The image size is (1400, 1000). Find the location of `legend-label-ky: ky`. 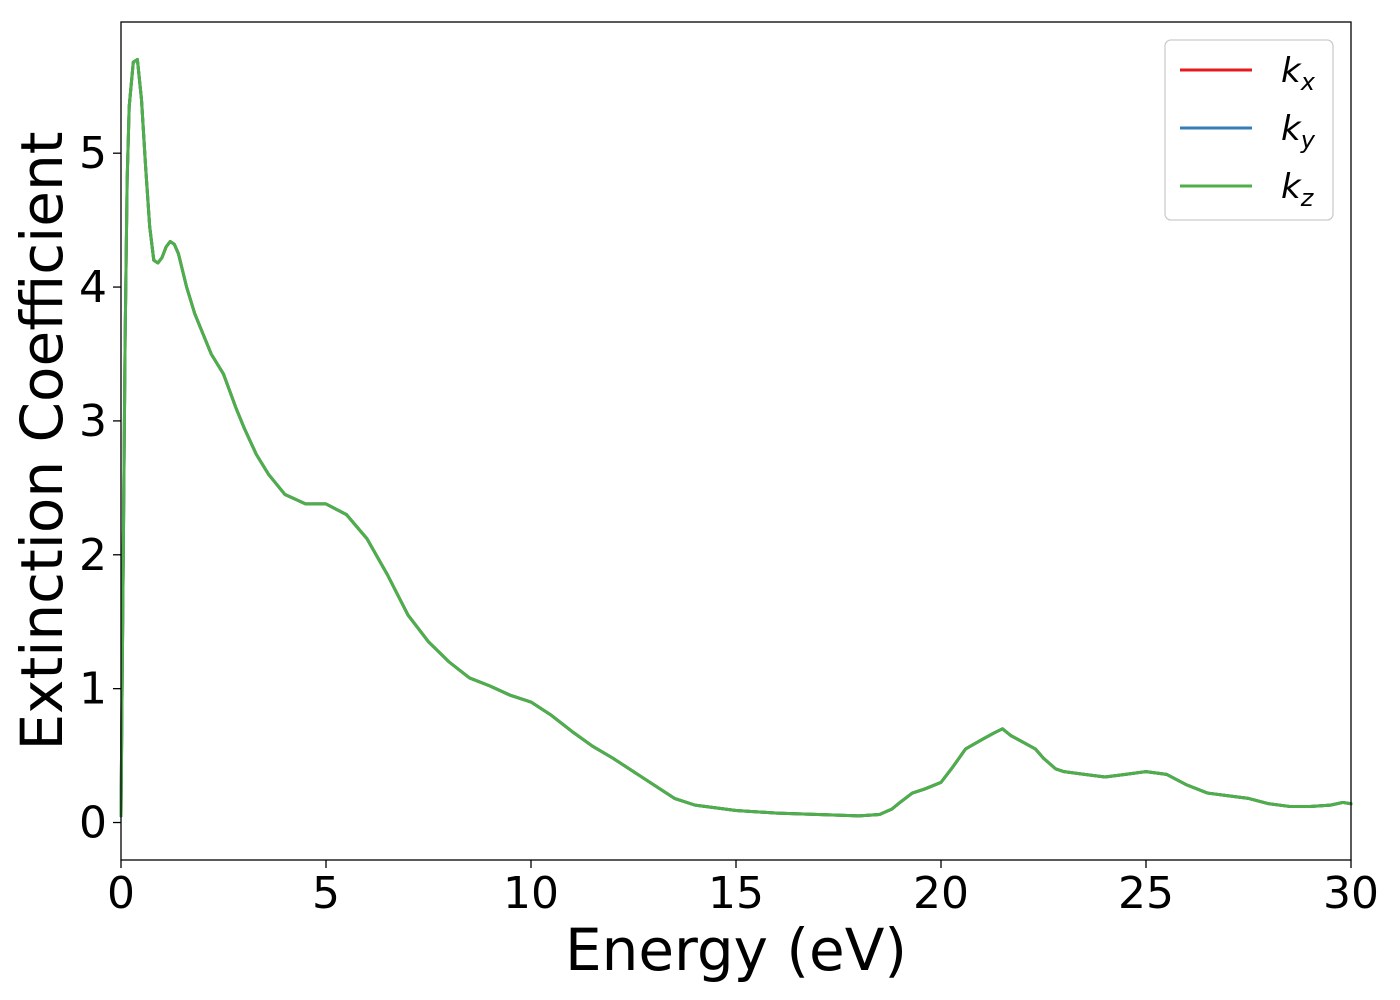

legend-label-ky: ky is located at coordinates (1298, 131).